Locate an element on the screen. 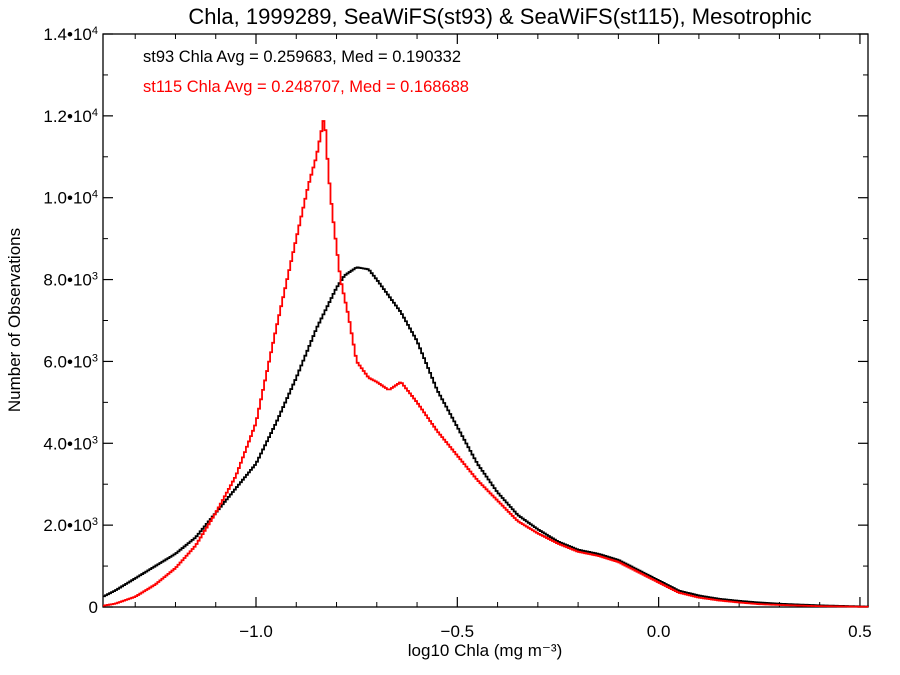 This screenshot has height=675, width=900. x-tick-label: −0.5 is located at coordinates (458, 631).